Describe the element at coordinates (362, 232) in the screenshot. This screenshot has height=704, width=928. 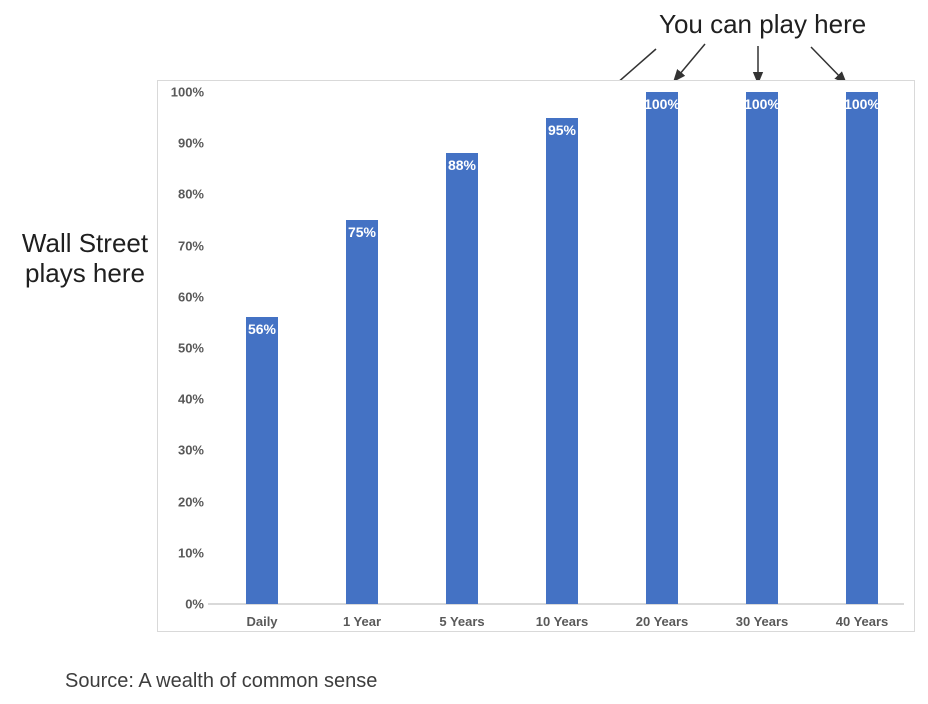
I see `bar-value-label: 75%` at that location.